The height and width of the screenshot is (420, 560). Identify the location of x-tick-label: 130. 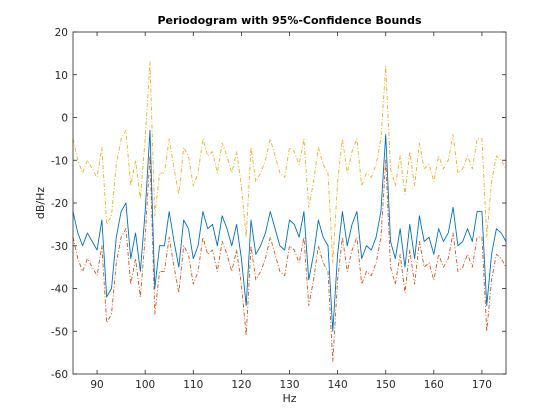
(289, 385).